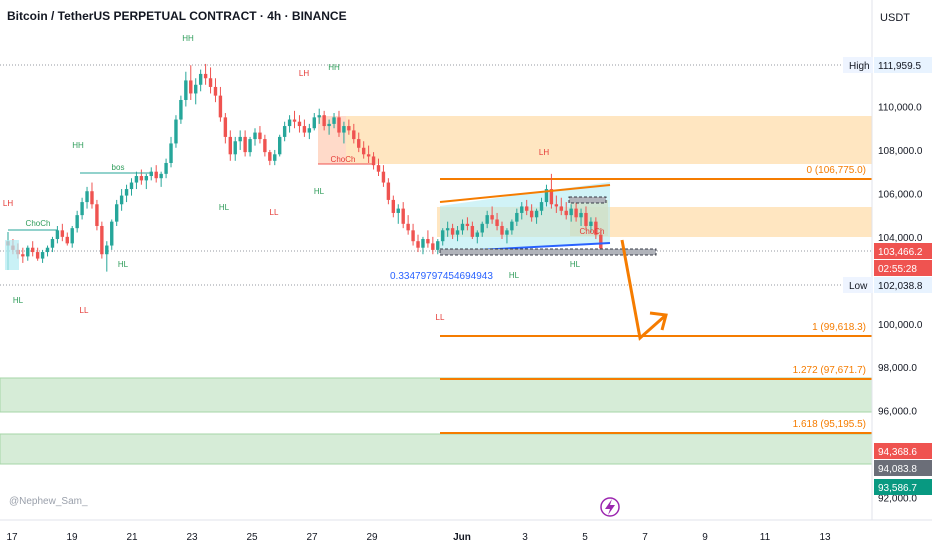  What do you see at coordinates (825, 537) in the screenshot?
I see `x-tick-label-13: 13` at bounding box center [825, 537].